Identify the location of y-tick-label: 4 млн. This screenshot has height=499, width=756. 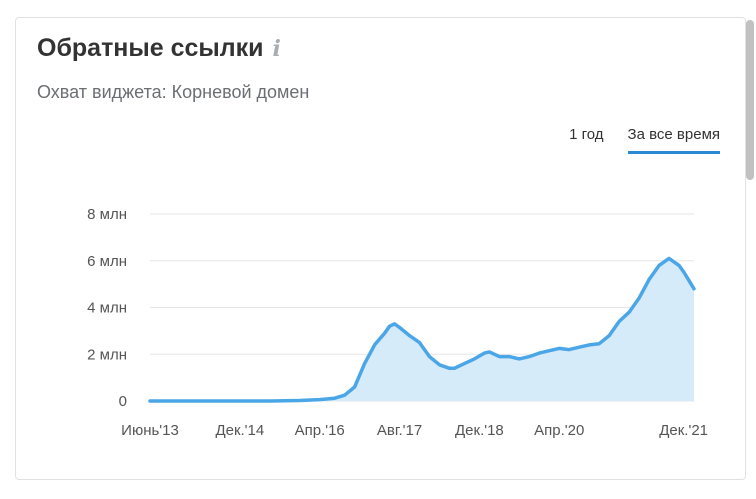
(107, 308).